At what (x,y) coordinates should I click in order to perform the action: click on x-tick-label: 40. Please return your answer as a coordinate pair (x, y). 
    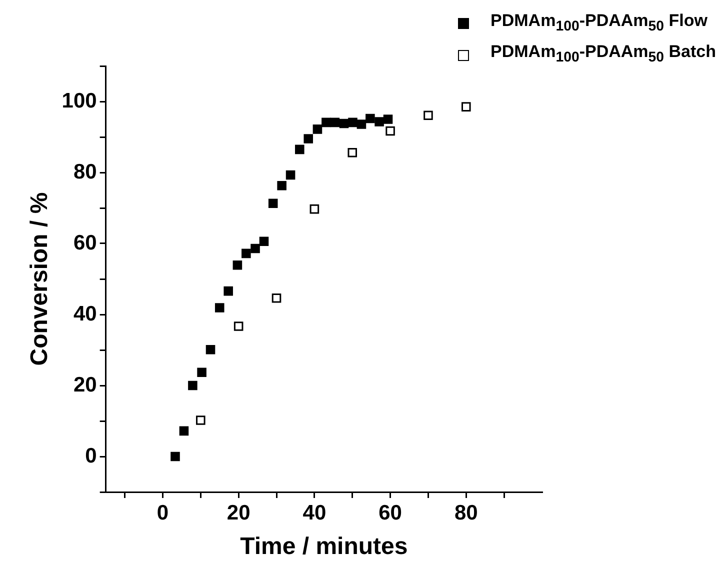
    Looking at the image, I should click on (314, 512).